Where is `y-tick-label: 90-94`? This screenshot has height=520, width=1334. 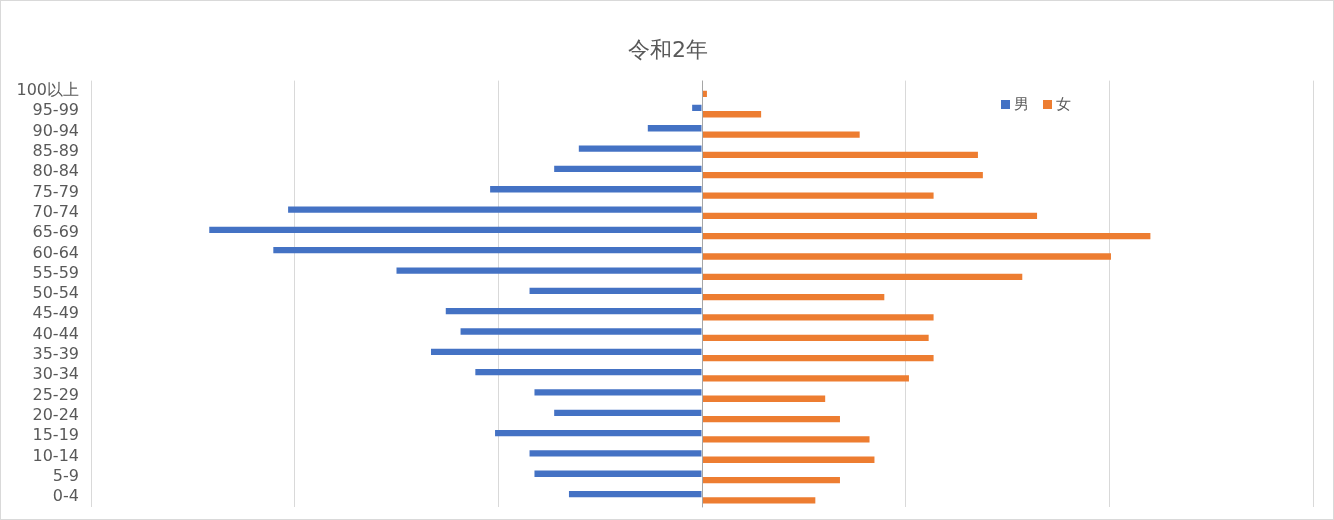 y-tick-label: 90-94 is located at coordinates (55, 130).